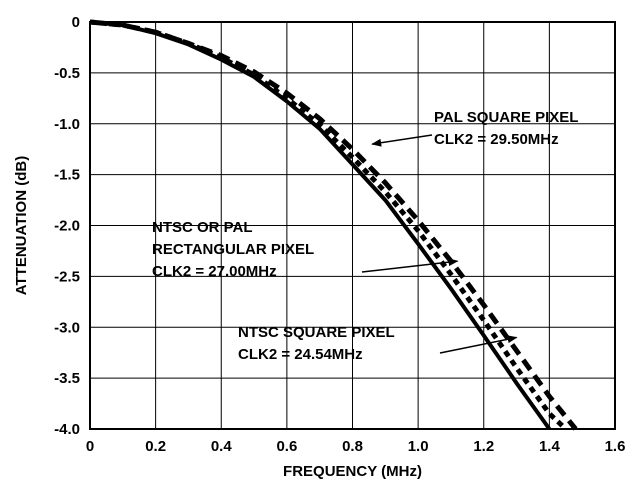  Describe the element at coordinates (316, 332) in the screenshot. I see `annotation-line: NTSC SQUARE PIXEL` at that location.